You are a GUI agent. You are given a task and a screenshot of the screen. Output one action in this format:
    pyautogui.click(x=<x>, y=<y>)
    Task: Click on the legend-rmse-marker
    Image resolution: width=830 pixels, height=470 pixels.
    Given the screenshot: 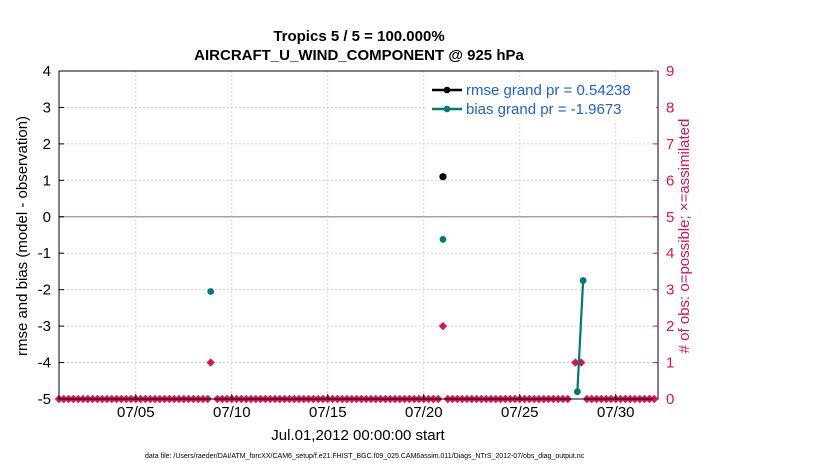 What is the action you would take?
    pyautogui.click(x=447, y=90)
    